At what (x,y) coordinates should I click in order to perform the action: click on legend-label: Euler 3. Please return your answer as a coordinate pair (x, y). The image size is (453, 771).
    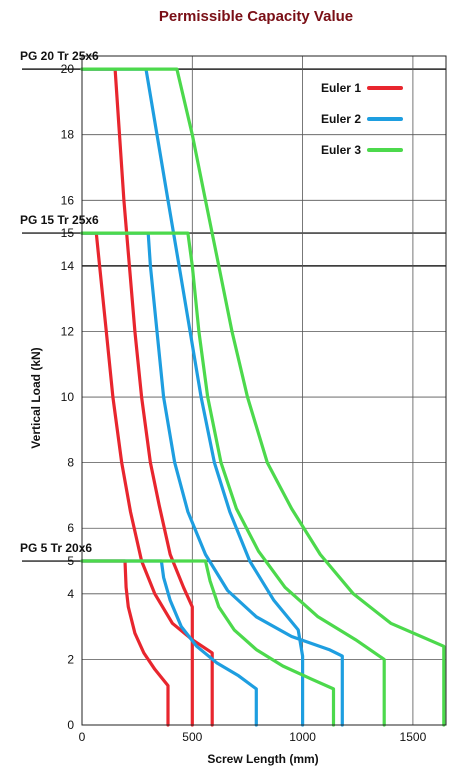
    Looking at the image, I should click on (341, 150).